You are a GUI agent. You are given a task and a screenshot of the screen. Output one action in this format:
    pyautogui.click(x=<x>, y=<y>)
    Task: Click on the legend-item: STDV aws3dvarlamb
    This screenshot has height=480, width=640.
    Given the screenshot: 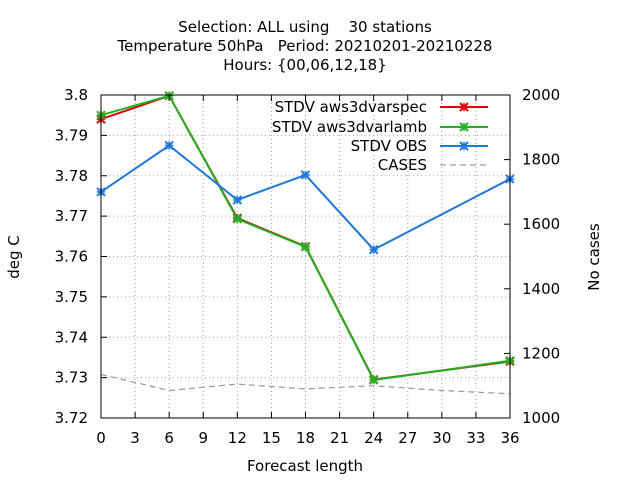 What is the action you would take?
    pyautogui.click(x=380, y=127)
    